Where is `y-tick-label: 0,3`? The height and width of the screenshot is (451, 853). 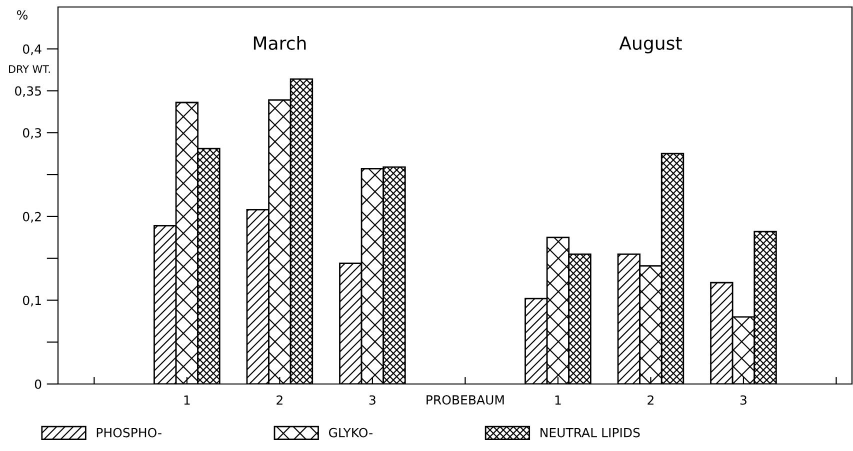
y-tick-label: 0,3 is located at coordinates (32, 133).